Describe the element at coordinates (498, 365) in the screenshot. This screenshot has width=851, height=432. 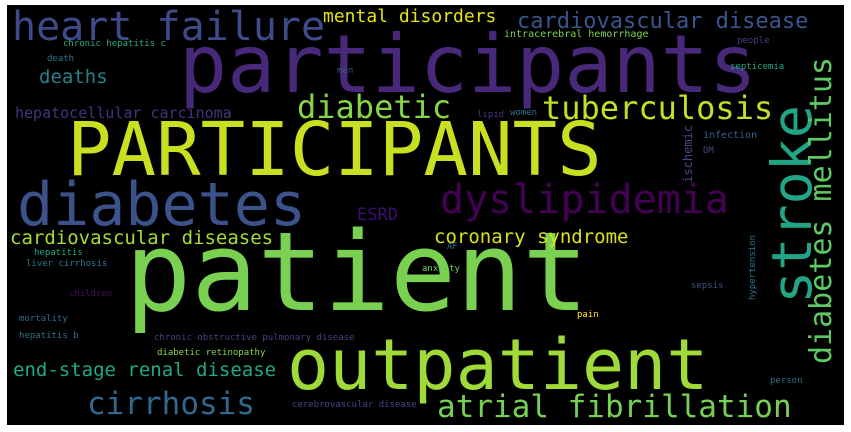
I see `word-outpatient: outpatient` at that location.